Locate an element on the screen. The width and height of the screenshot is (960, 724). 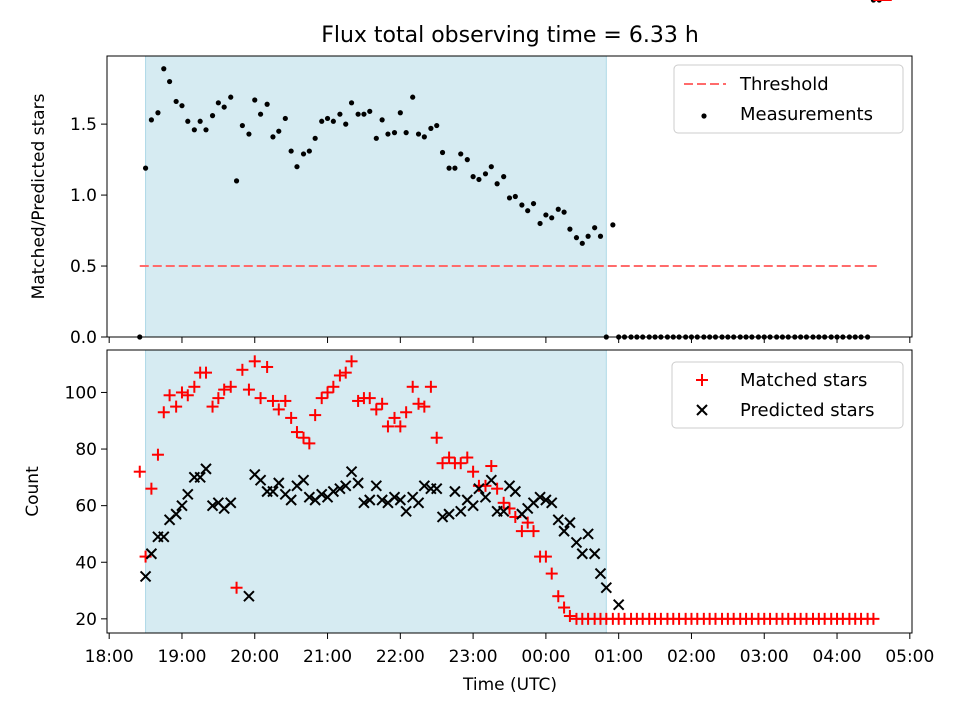
bottom-ytick-label: 60 is located at coordinates (86, 507).